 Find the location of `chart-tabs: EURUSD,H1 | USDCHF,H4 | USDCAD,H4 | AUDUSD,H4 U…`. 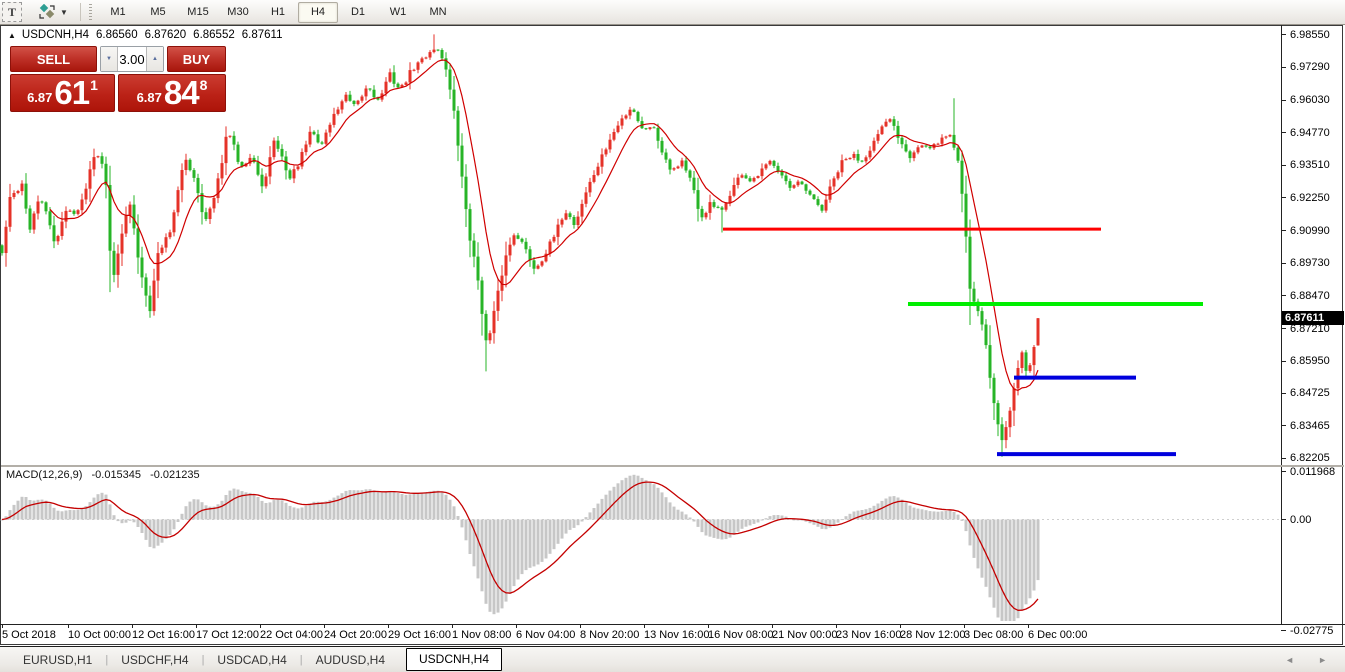

chart-tabs: EURUSD,H1 | USDCHF,H4 | USDCAD,H4 | AUDUSD,H4 U… is located at coordinates (256, 659).